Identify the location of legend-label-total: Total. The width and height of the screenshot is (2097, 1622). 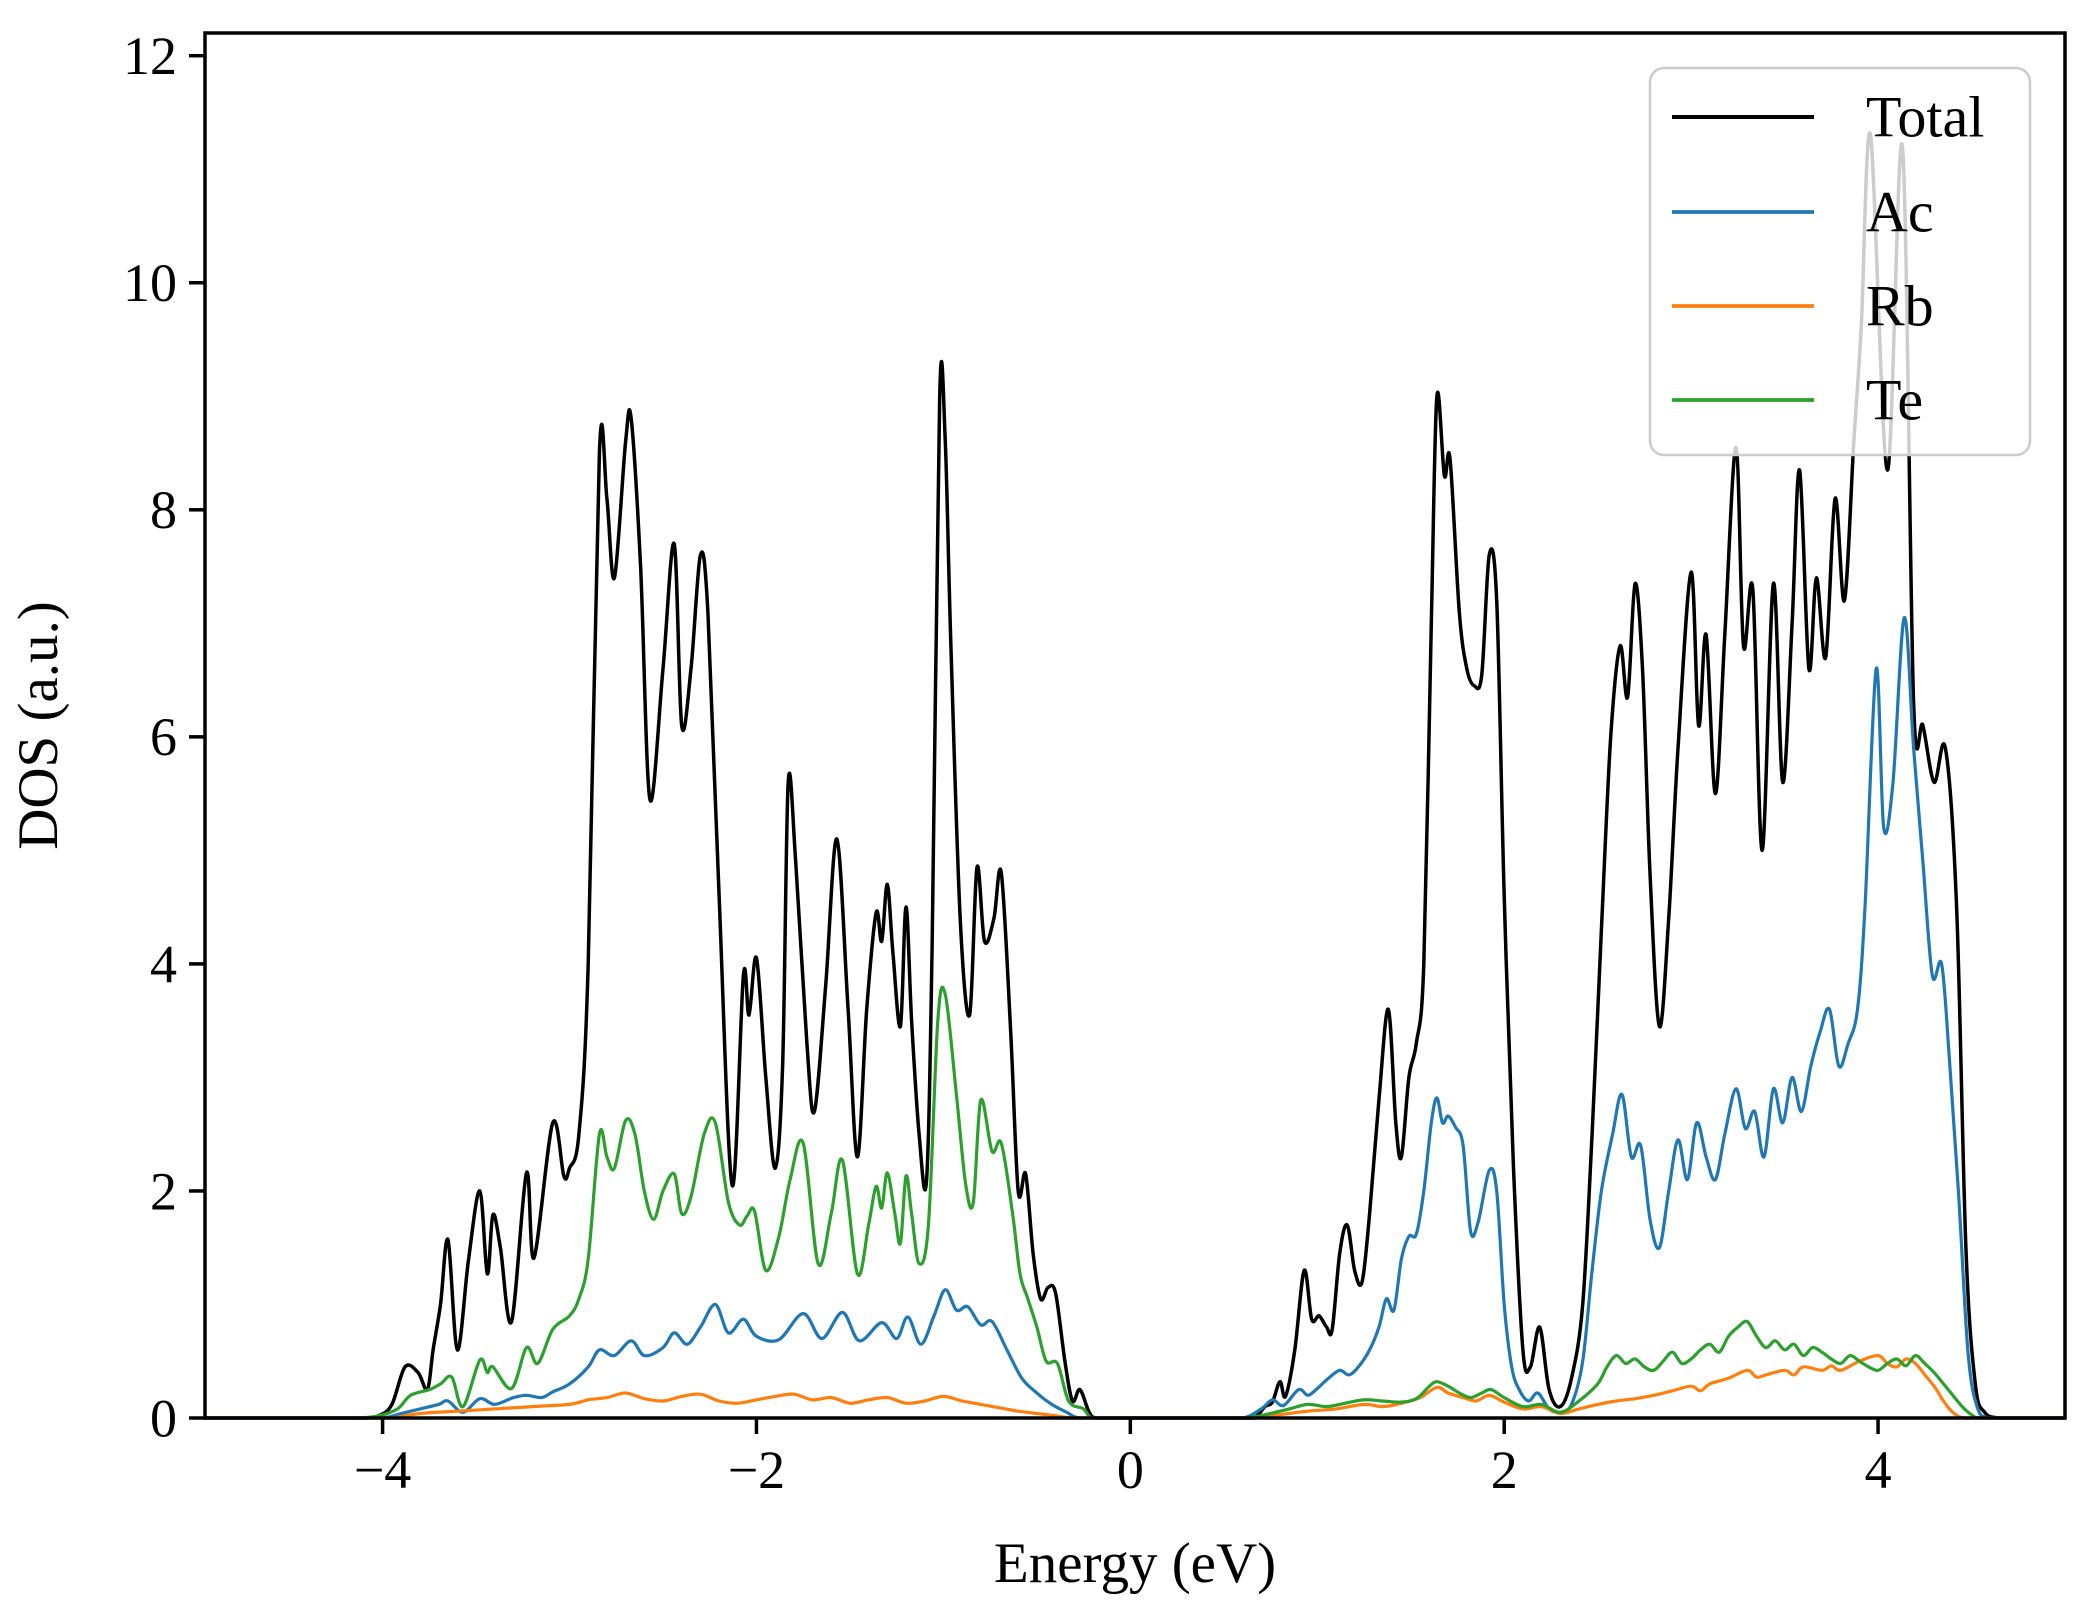
(1925, 117).